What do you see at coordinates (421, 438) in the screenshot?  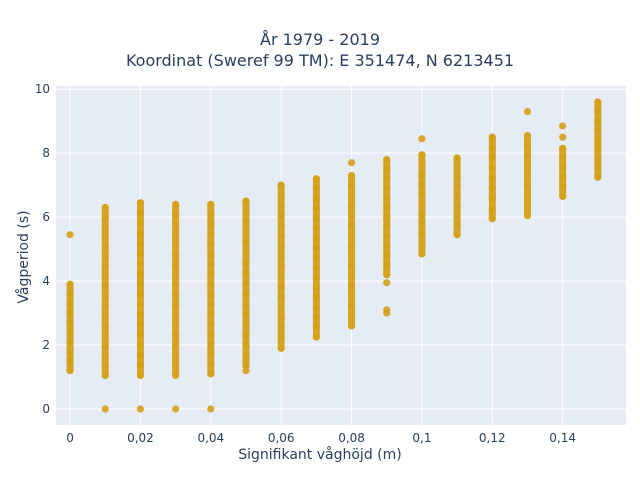 I see `x-tick-label: 0,1` at bounding box center [421, 438].